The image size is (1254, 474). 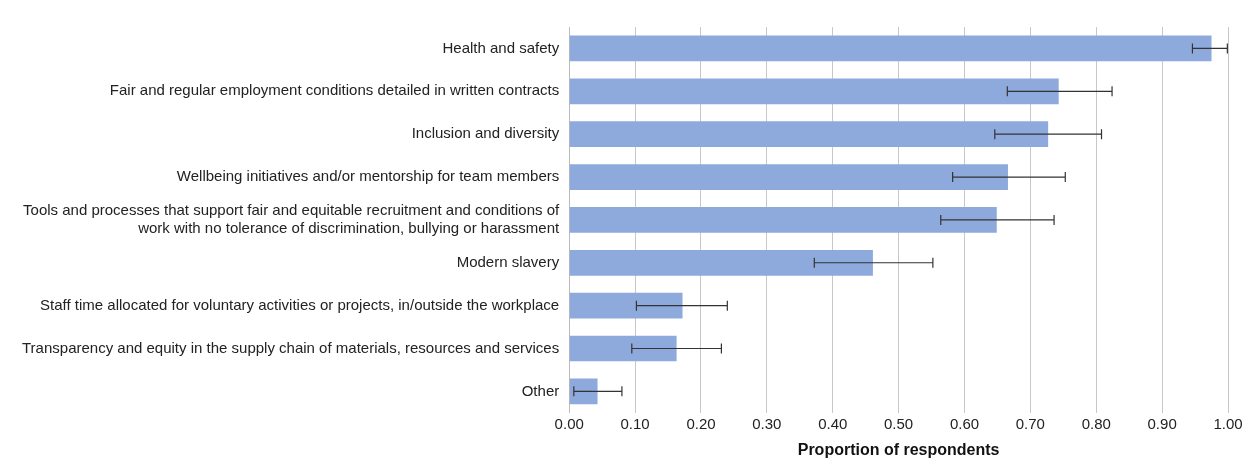 I want to click on x-tick-label: 0.50, so click(x=899, y=423).